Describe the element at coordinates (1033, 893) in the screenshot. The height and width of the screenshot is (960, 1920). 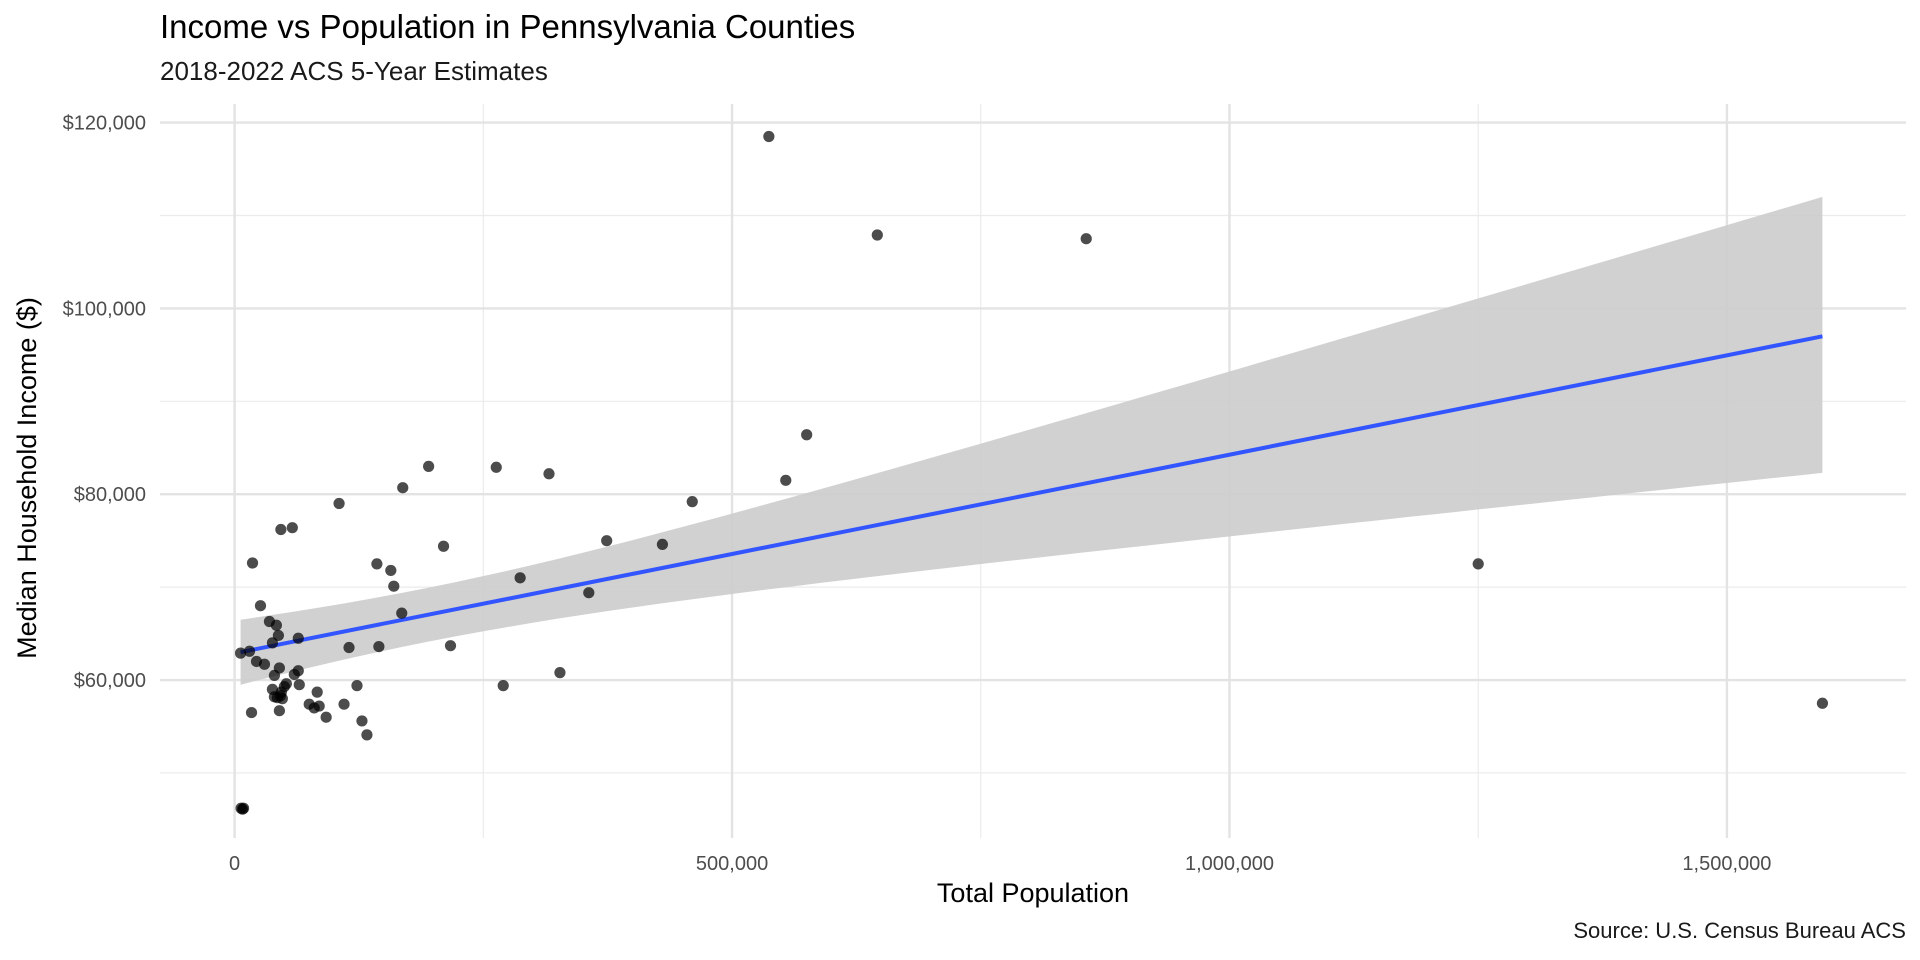
I see `x-axis-title: Total Population` at that location.